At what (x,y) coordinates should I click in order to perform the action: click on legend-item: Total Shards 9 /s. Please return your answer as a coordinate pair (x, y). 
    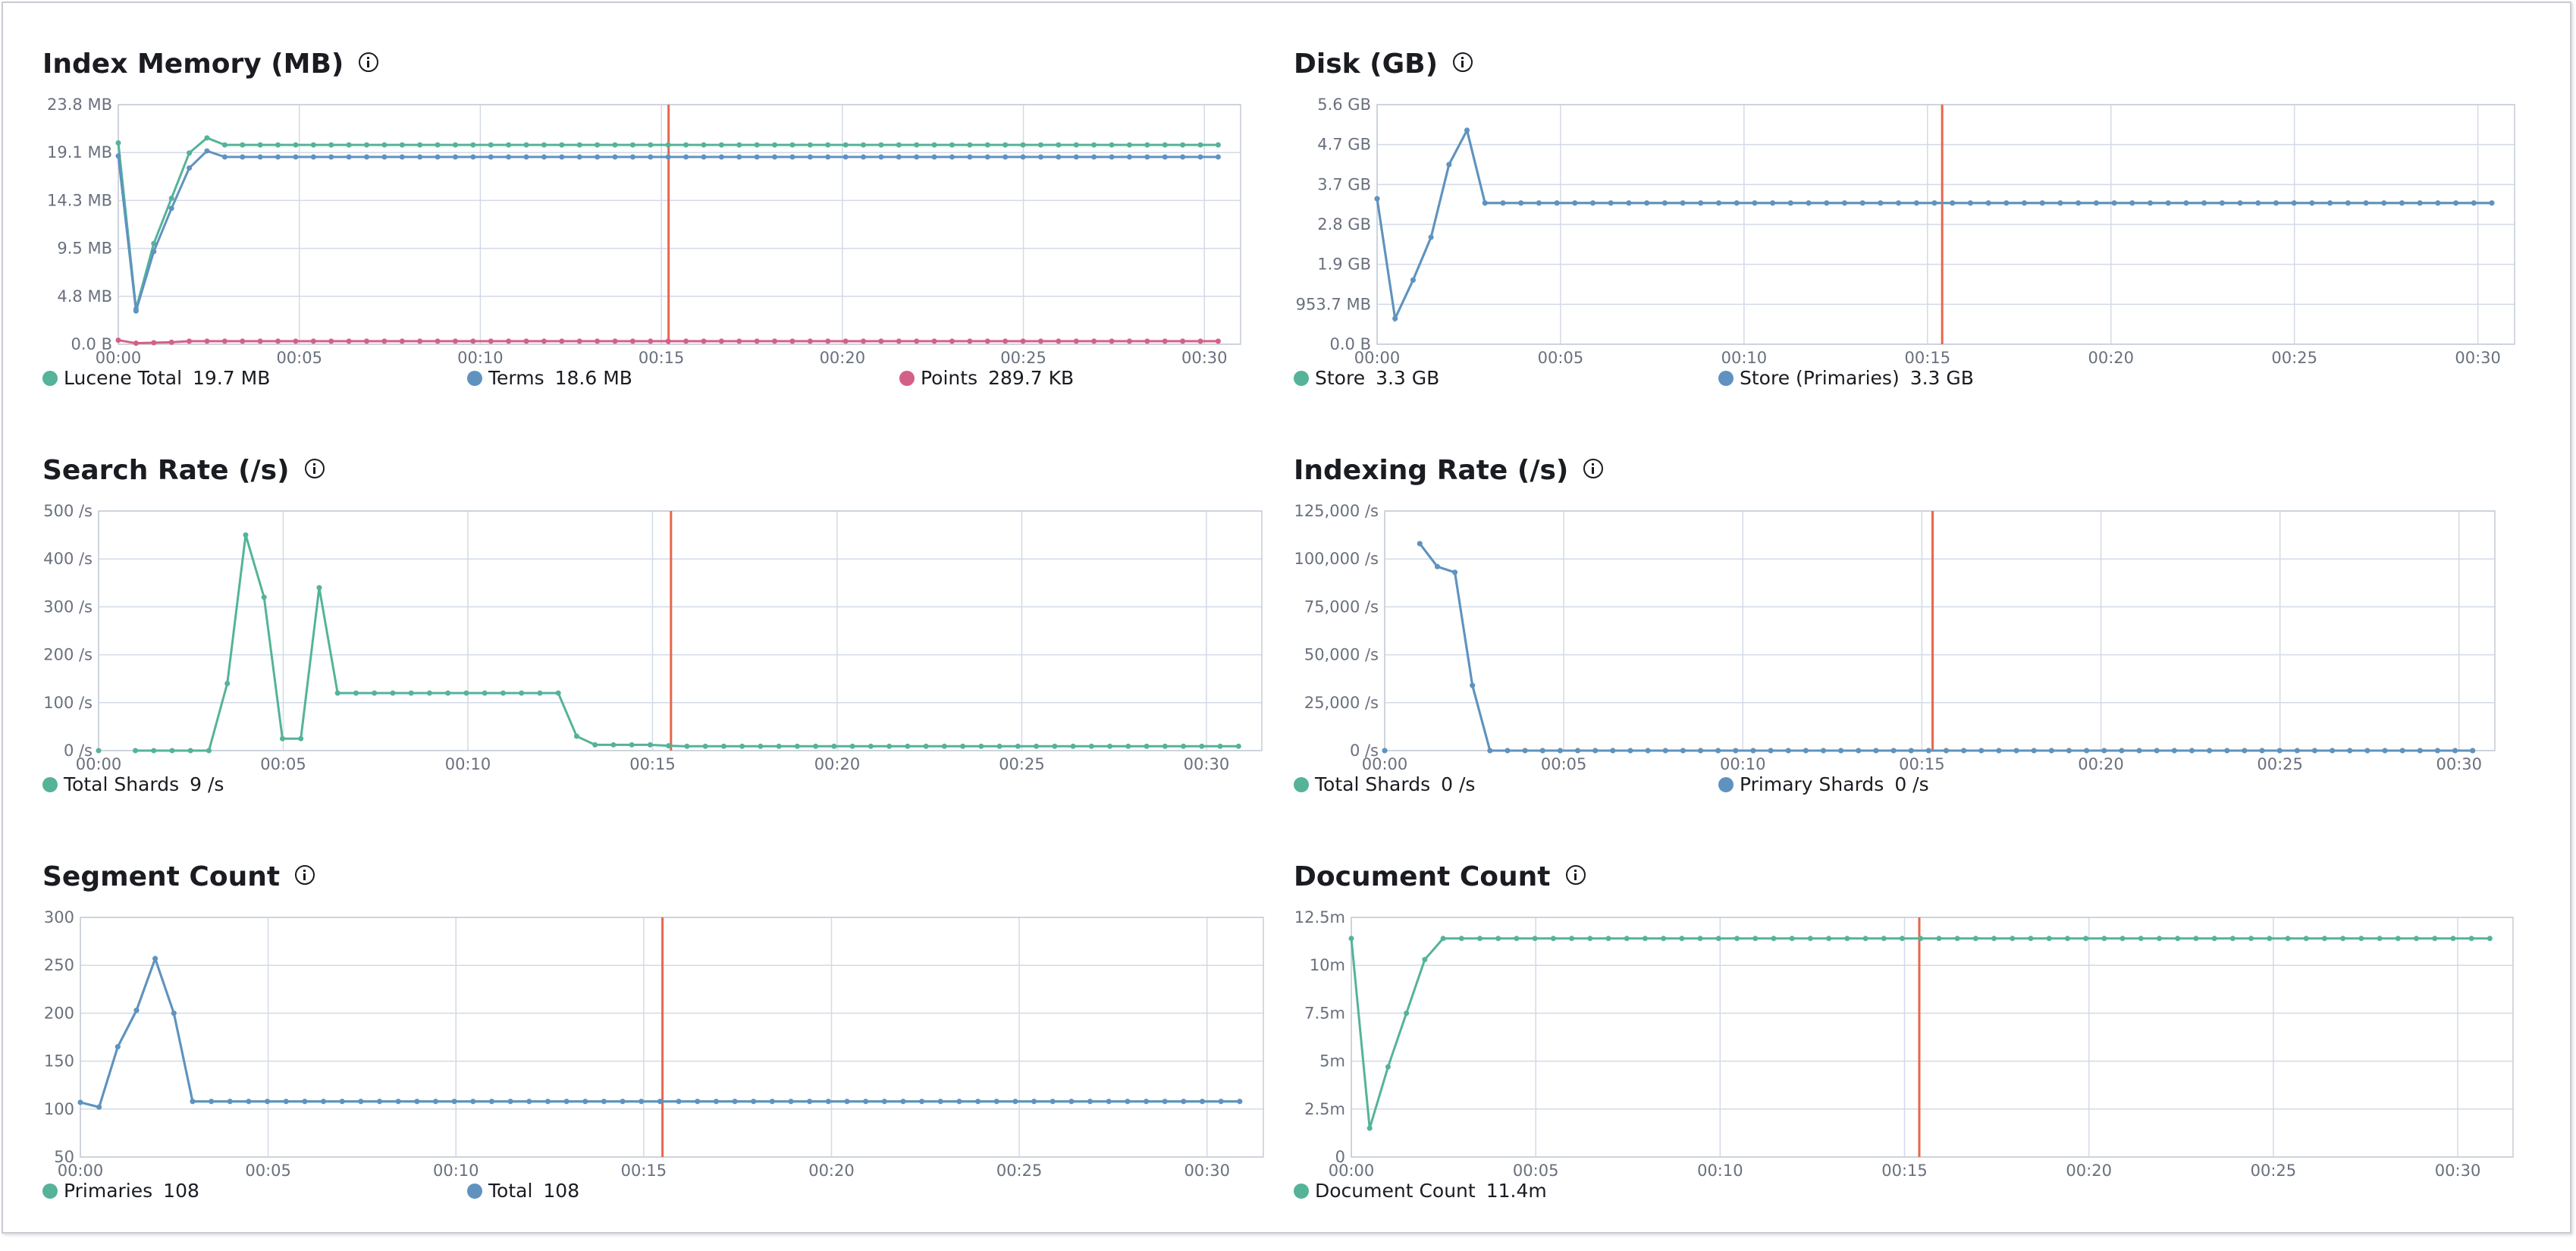
    Looking at the image, I should click on (133, 784).